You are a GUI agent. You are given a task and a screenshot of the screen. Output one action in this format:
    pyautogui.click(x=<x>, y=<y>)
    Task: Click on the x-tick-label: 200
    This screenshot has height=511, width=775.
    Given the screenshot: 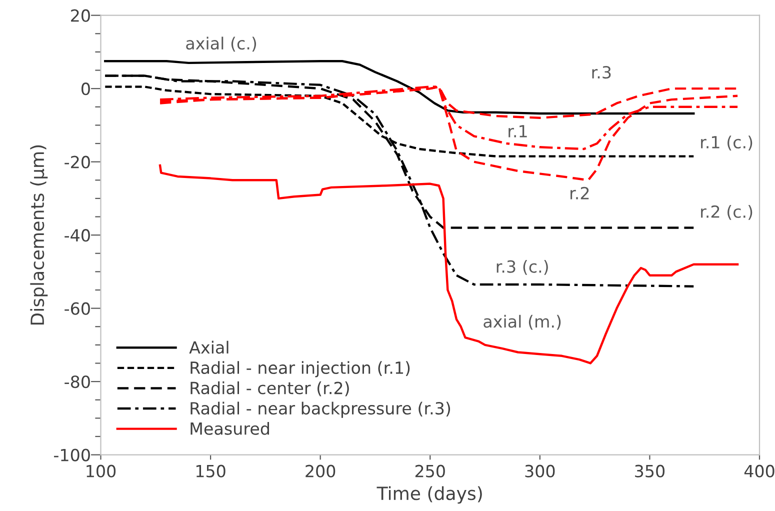 What is the action you would take?
    pyautogui.click(x=321, y=471)
    